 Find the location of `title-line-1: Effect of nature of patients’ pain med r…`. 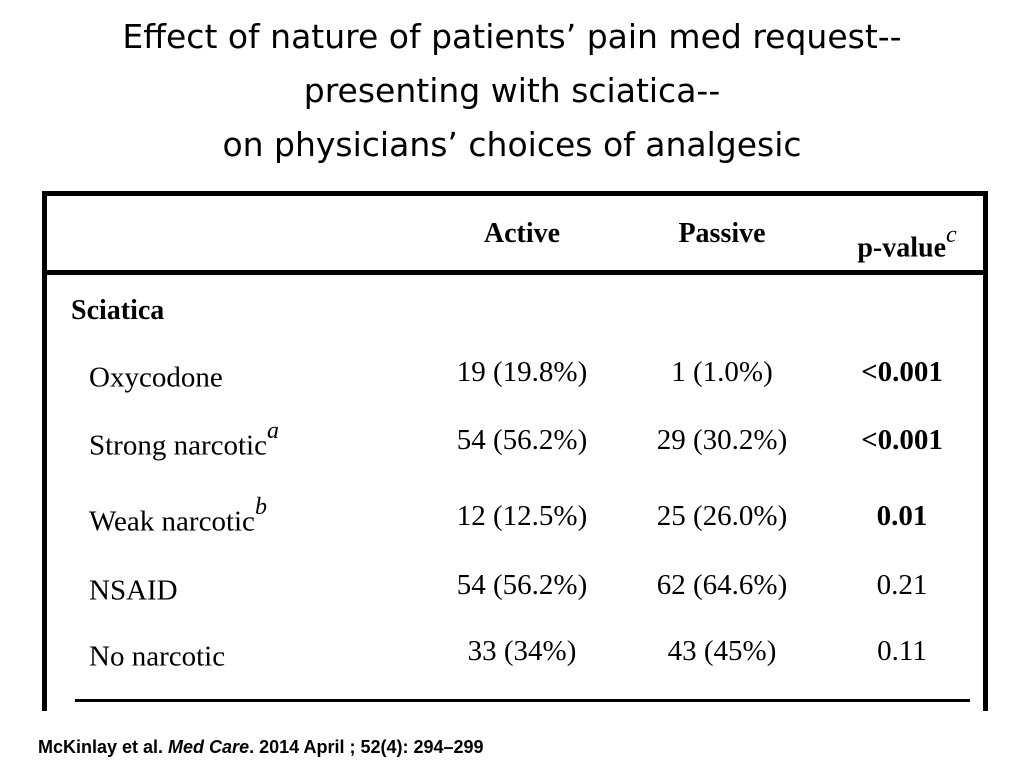

title-line-1: Effect of nature of patients’ pain med r… is located at coordinates (512, 36).